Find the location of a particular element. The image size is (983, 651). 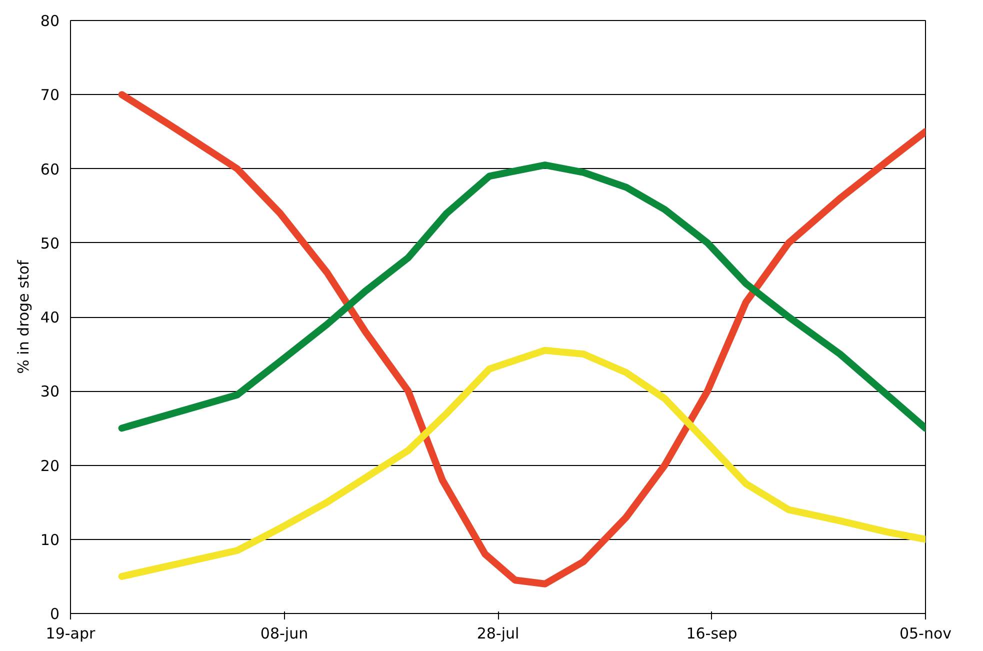

x-tick-label: 16-sep is located at coordinates (712, 633).